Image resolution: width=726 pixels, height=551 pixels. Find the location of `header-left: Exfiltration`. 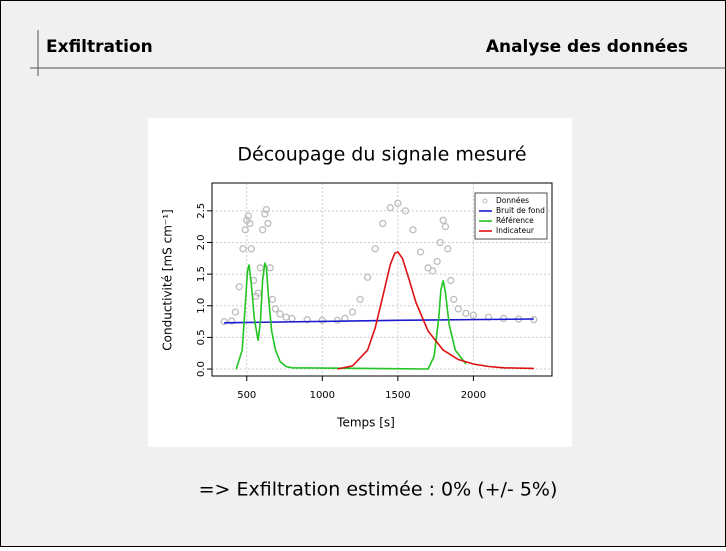

header-left: Exfiltration is located at coordinates (99, 47).